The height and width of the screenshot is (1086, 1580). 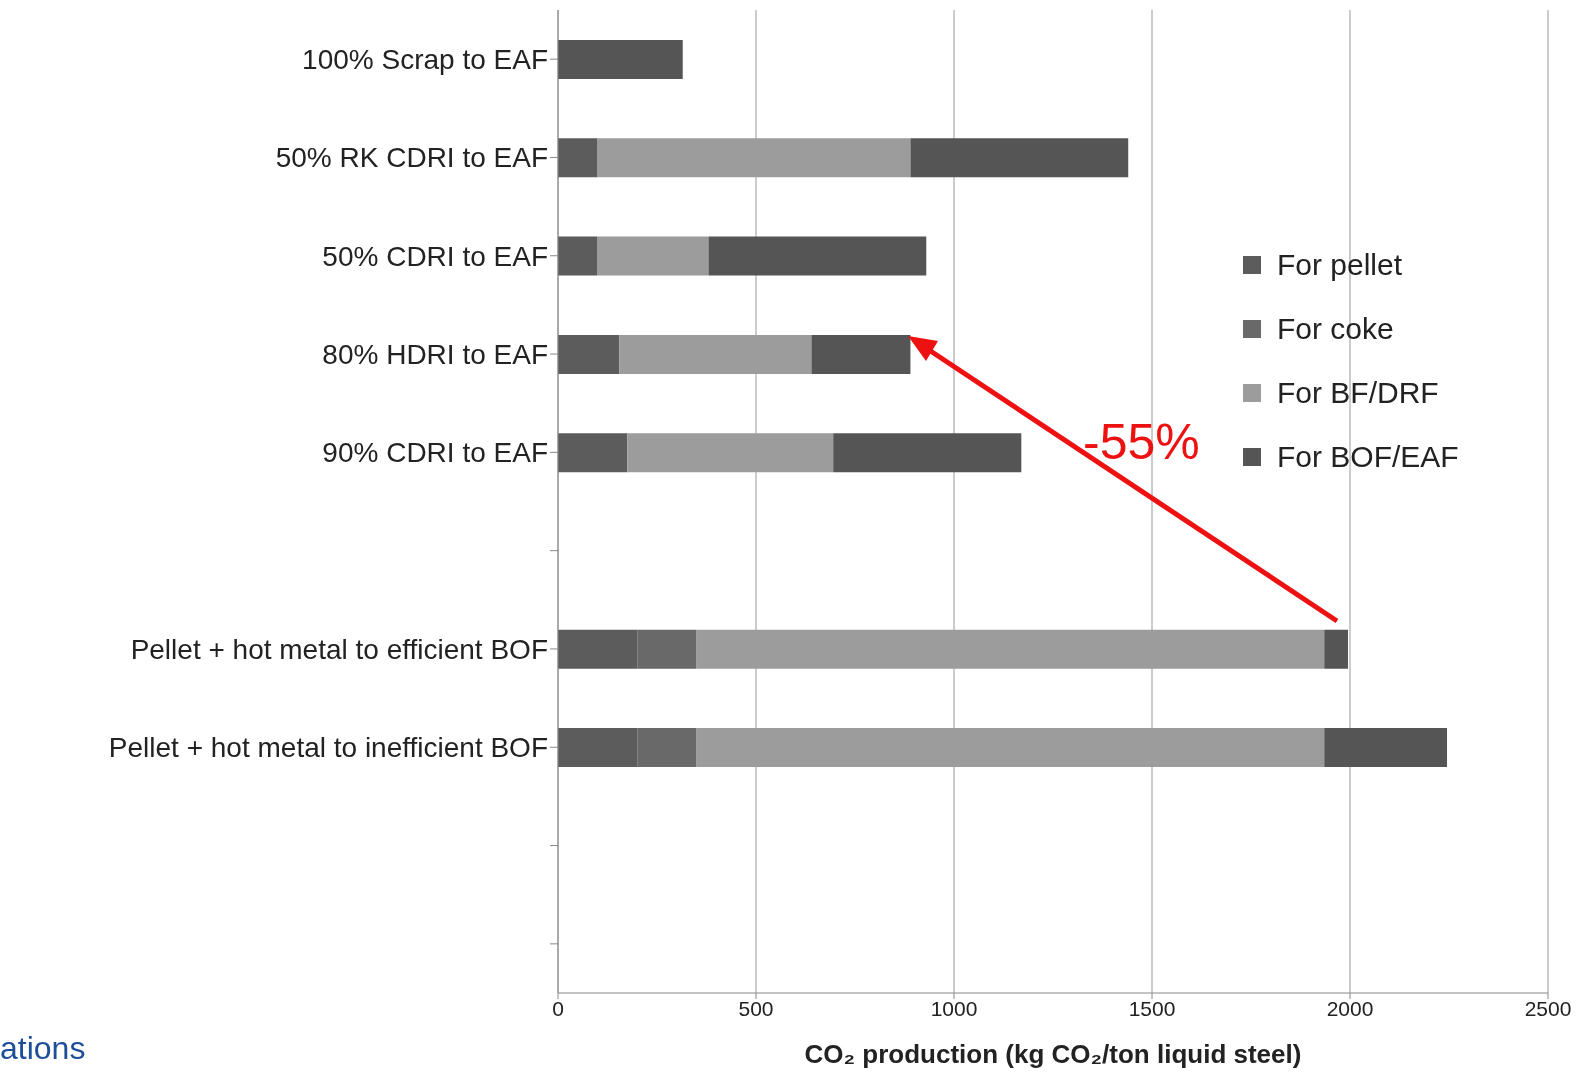 What do you see at coordinates (1335, 329) in the screenshot?
I see `legend-label: For coke` at bounding box center [1335, 329].